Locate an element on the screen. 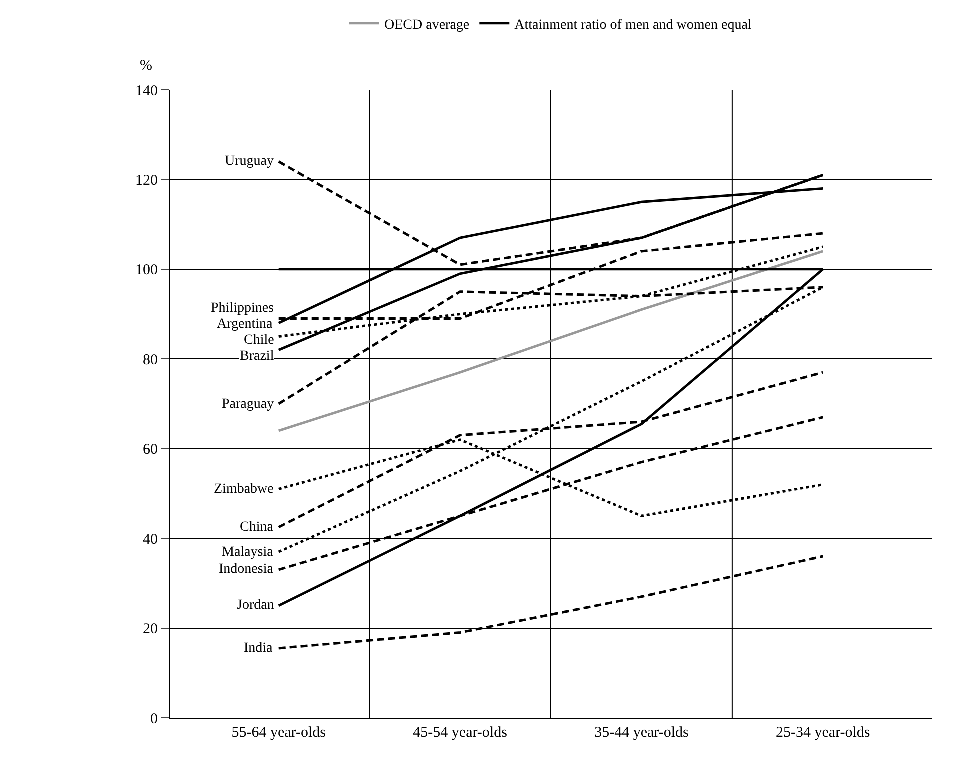 The width and height of the screenshot is (972, 778). annotation: Indonesia is located at coordinates (246, 569).